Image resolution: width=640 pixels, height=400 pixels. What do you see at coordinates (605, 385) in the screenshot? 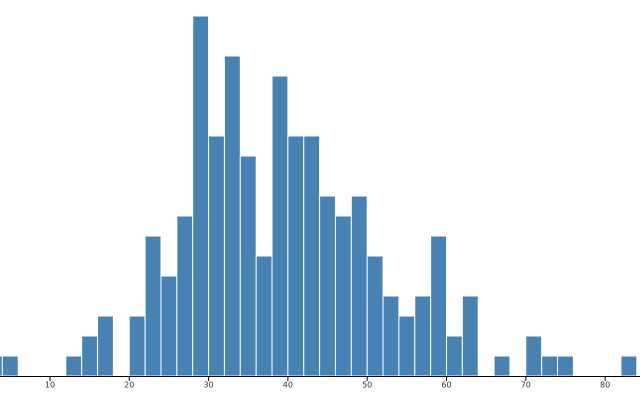
I see `x-tick-label: 80` at bounding box center [605, 385].